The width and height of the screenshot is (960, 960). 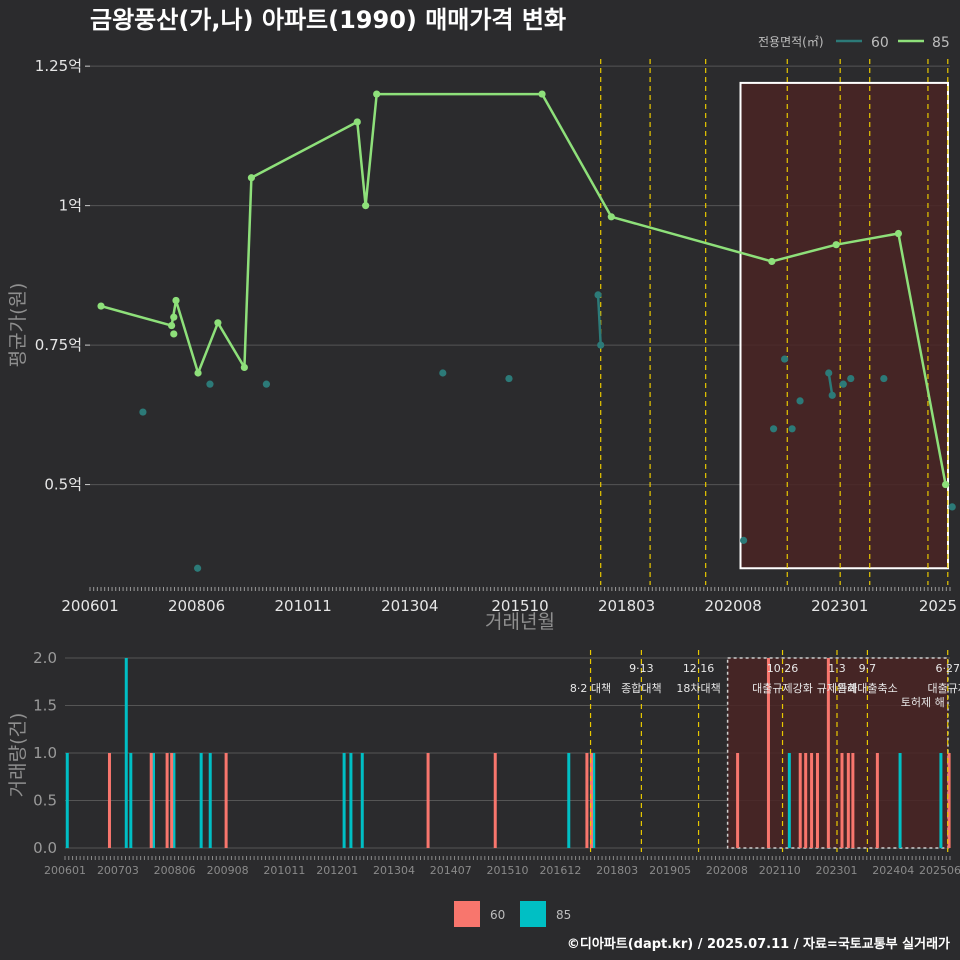 I want to click on price-x-tick-label: 200806, so click(x=196, y=606).